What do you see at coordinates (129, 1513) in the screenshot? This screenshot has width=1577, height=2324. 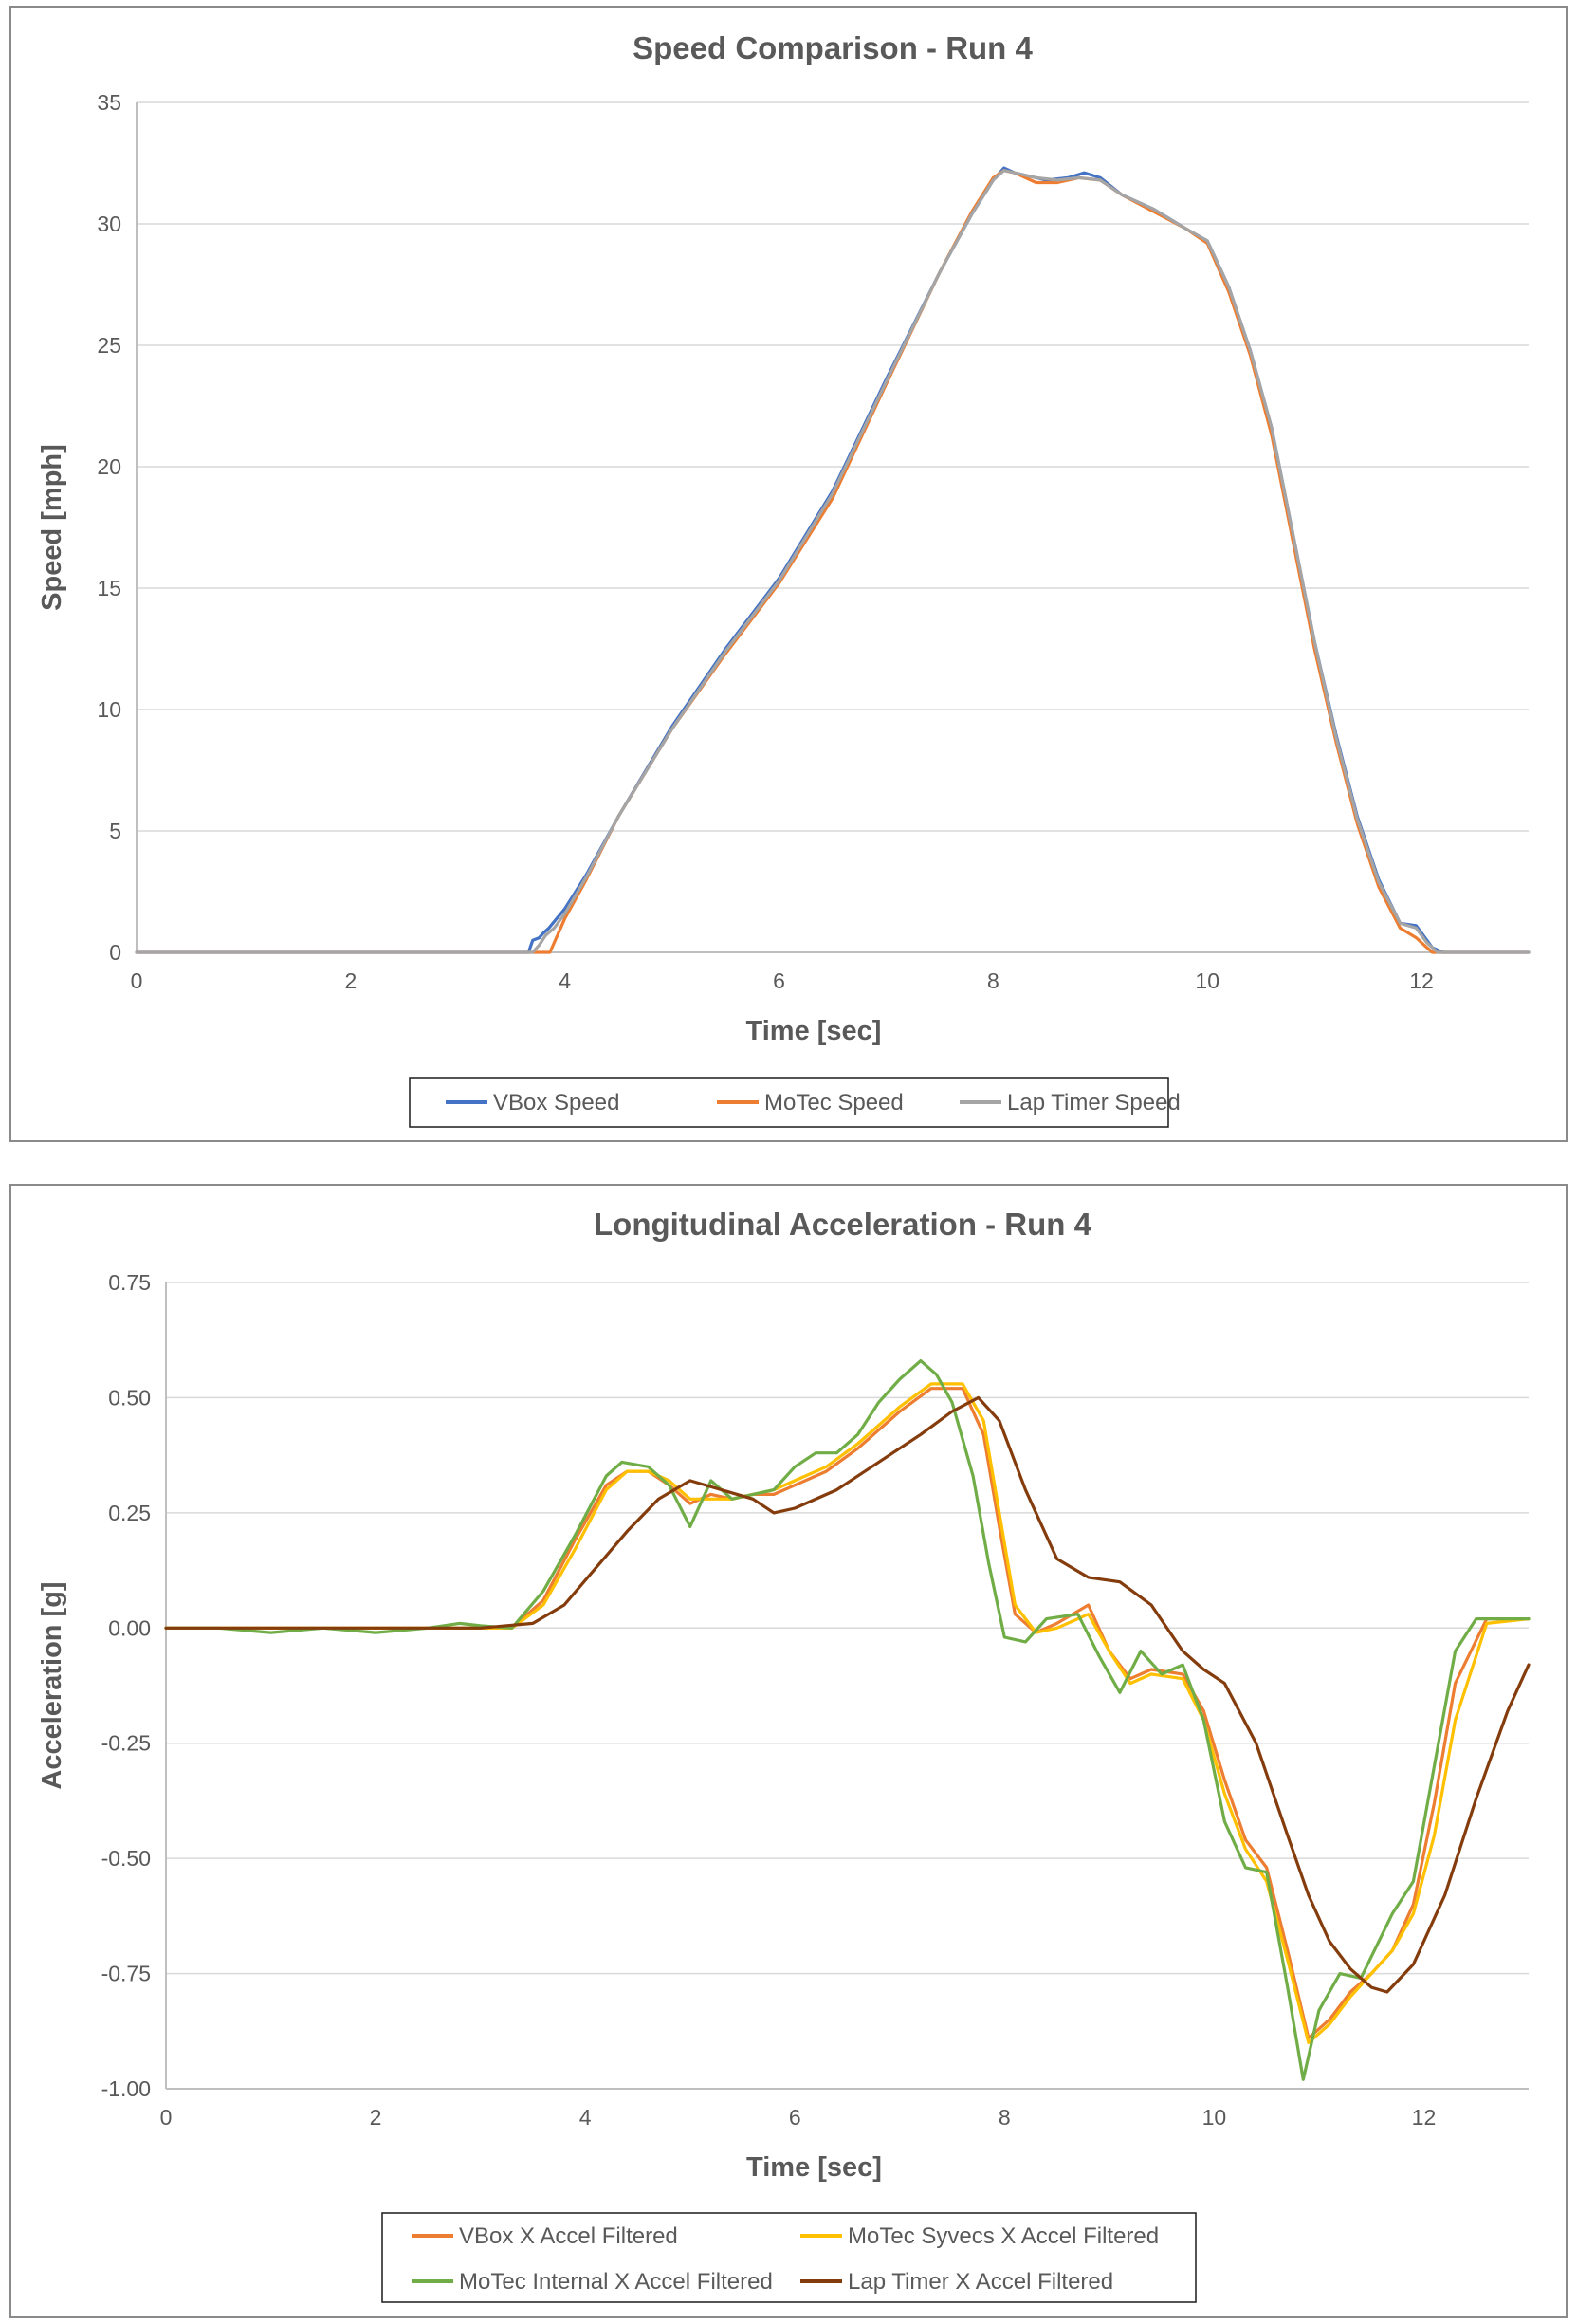 I see `accel-y-tick-label: 0.25` at bounding box center [129, 1513].